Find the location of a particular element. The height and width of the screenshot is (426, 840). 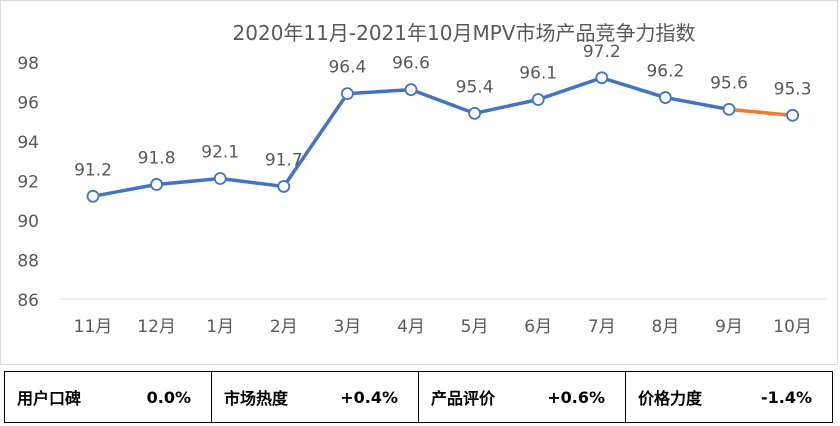

summary-product-rating: 产品评价 +0.6% is located at coordinates (522, 397).